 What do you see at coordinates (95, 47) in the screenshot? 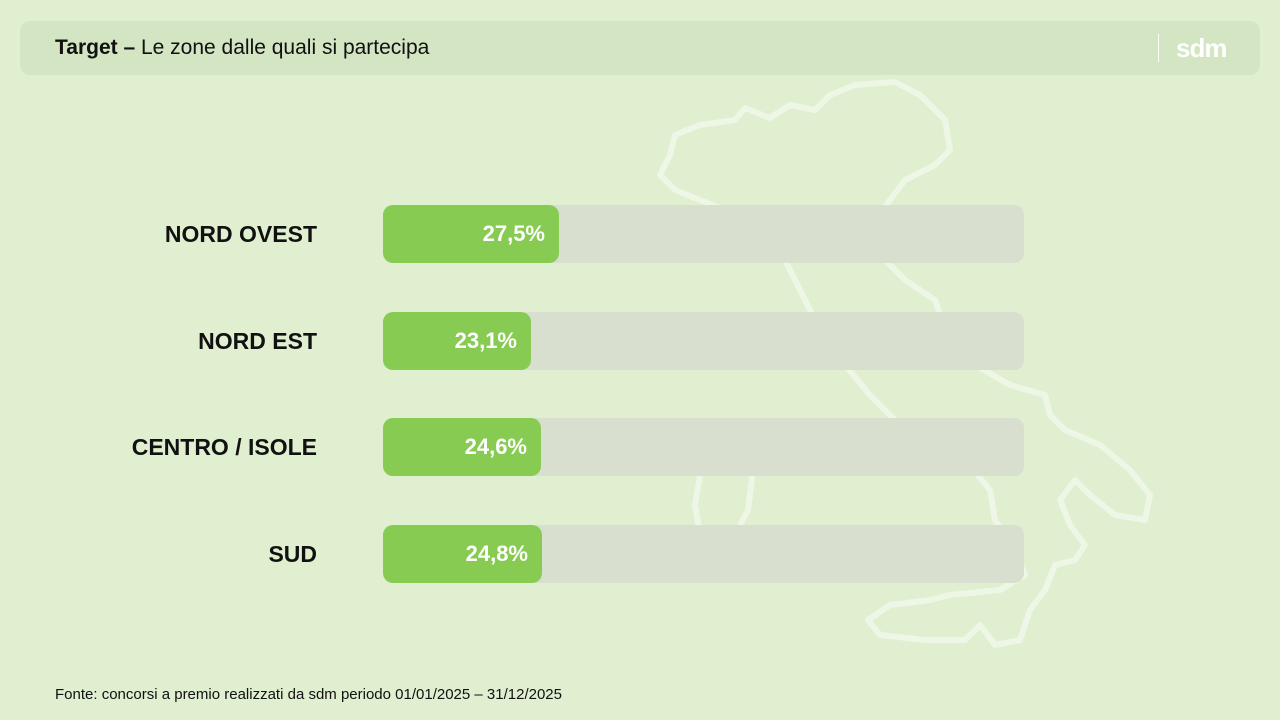
I see `page-title-bold: Target –` at bounding box center [95, 47].